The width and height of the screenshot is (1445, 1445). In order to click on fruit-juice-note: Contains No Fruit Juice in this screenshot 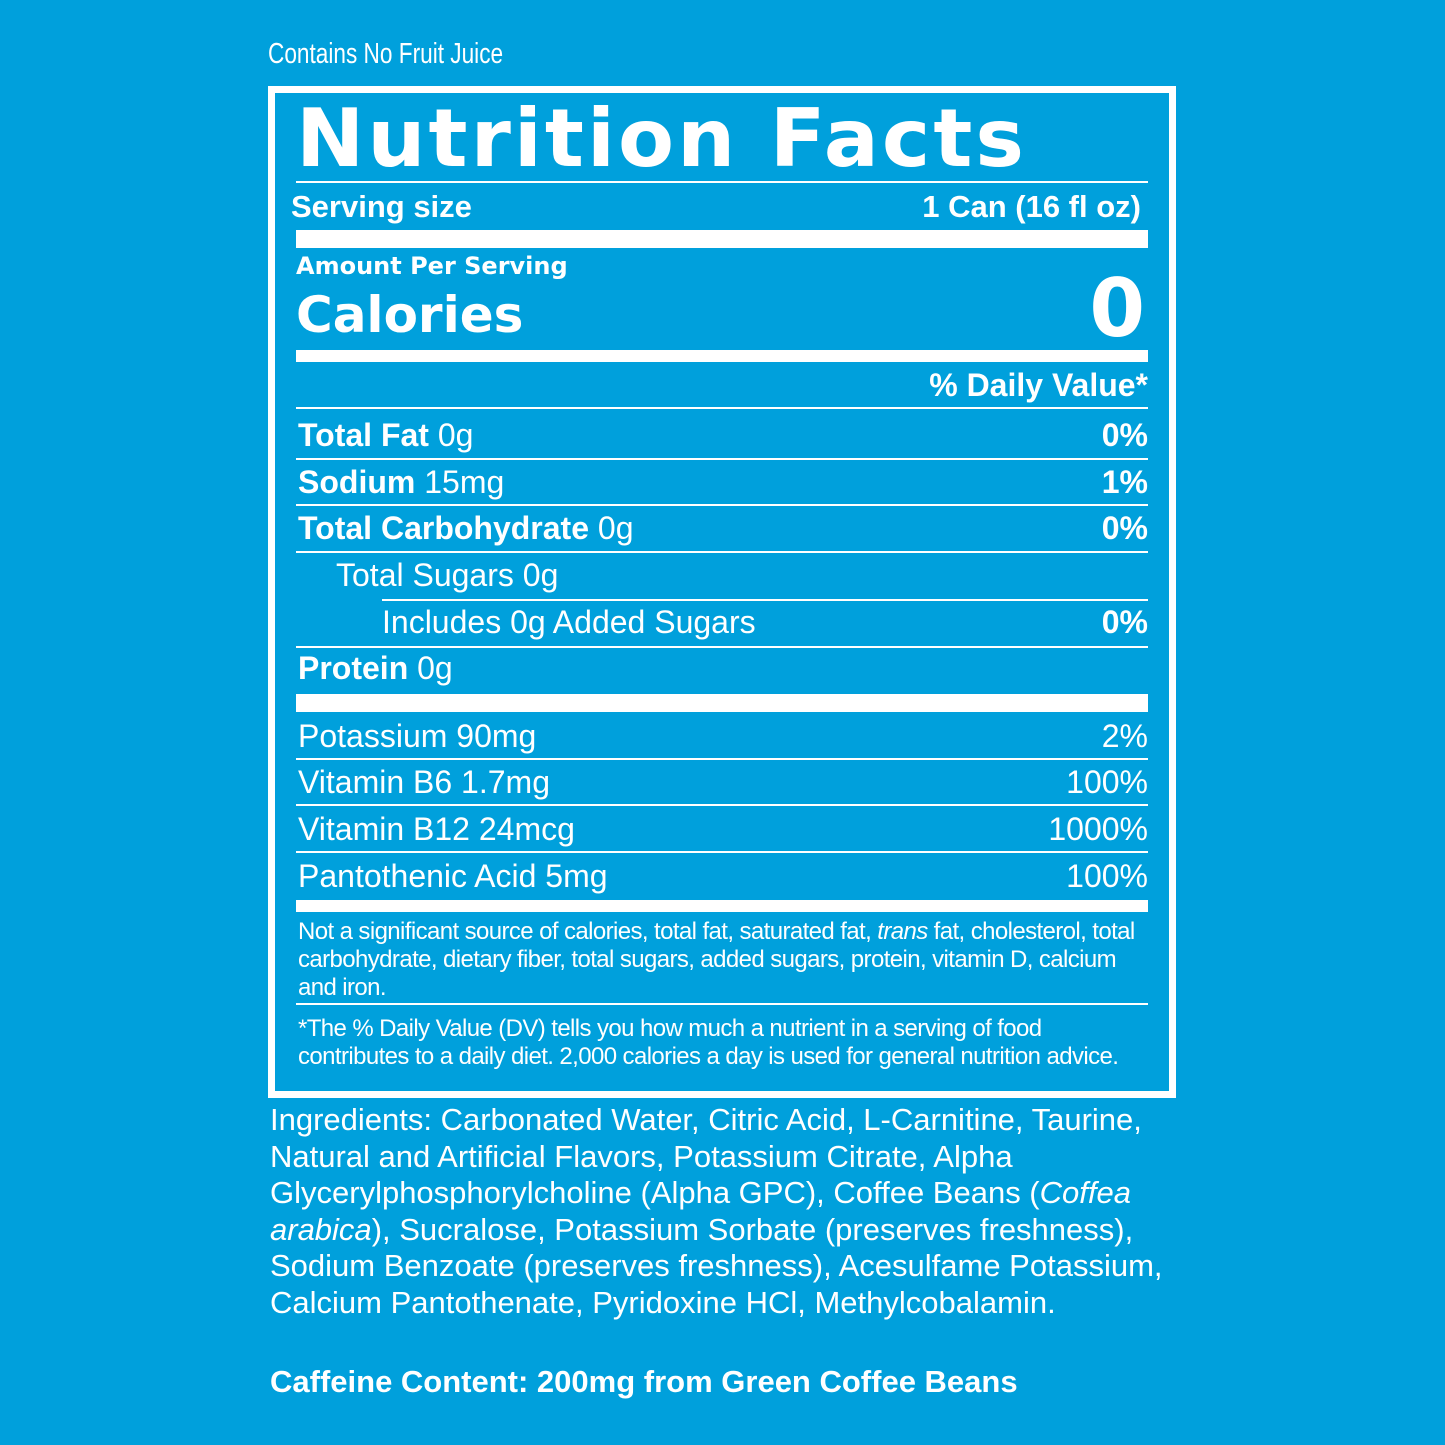, I will do `click(386, 54)`.